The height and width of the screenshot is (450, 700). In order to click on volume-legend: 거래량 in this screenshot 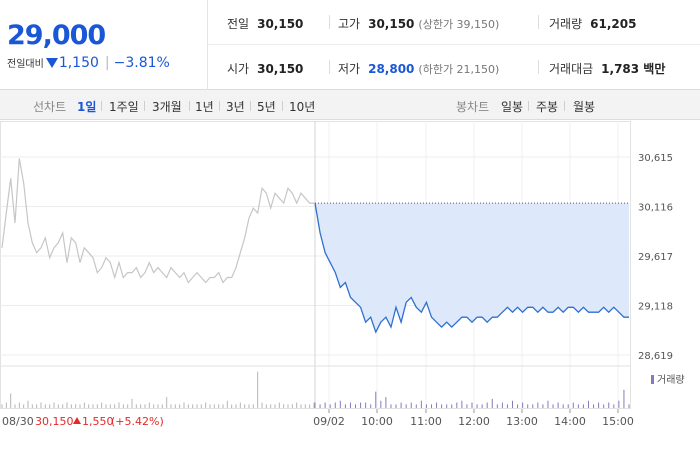, I will do `click(668, 380)`.